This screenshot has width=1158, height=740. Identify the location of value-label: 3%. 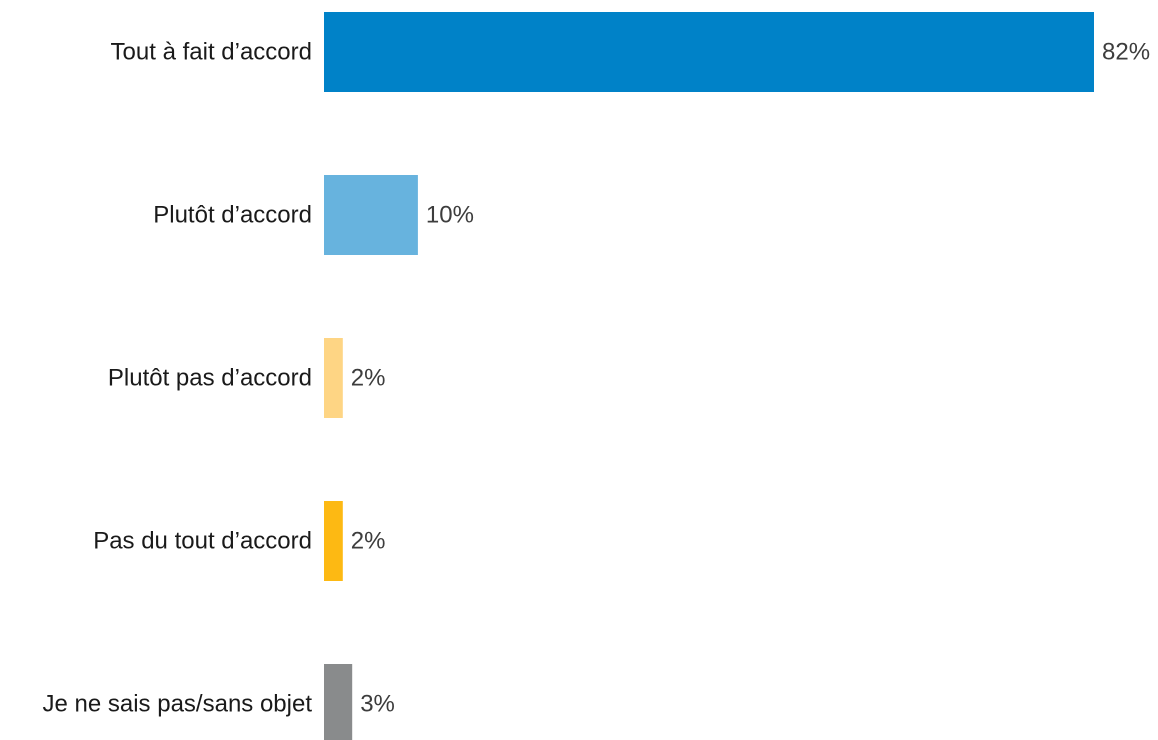
(377, 704).